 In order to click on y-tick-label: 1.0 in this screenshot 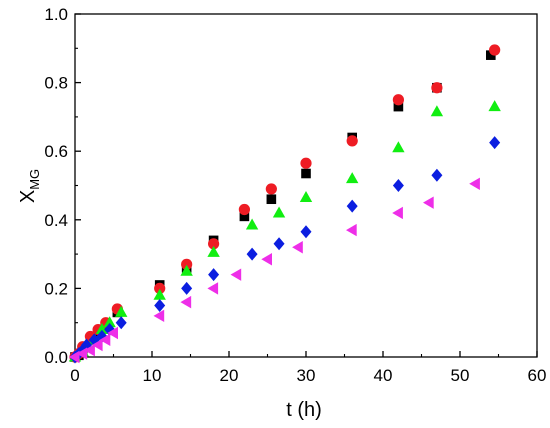, I will do `click(56, 14)`.